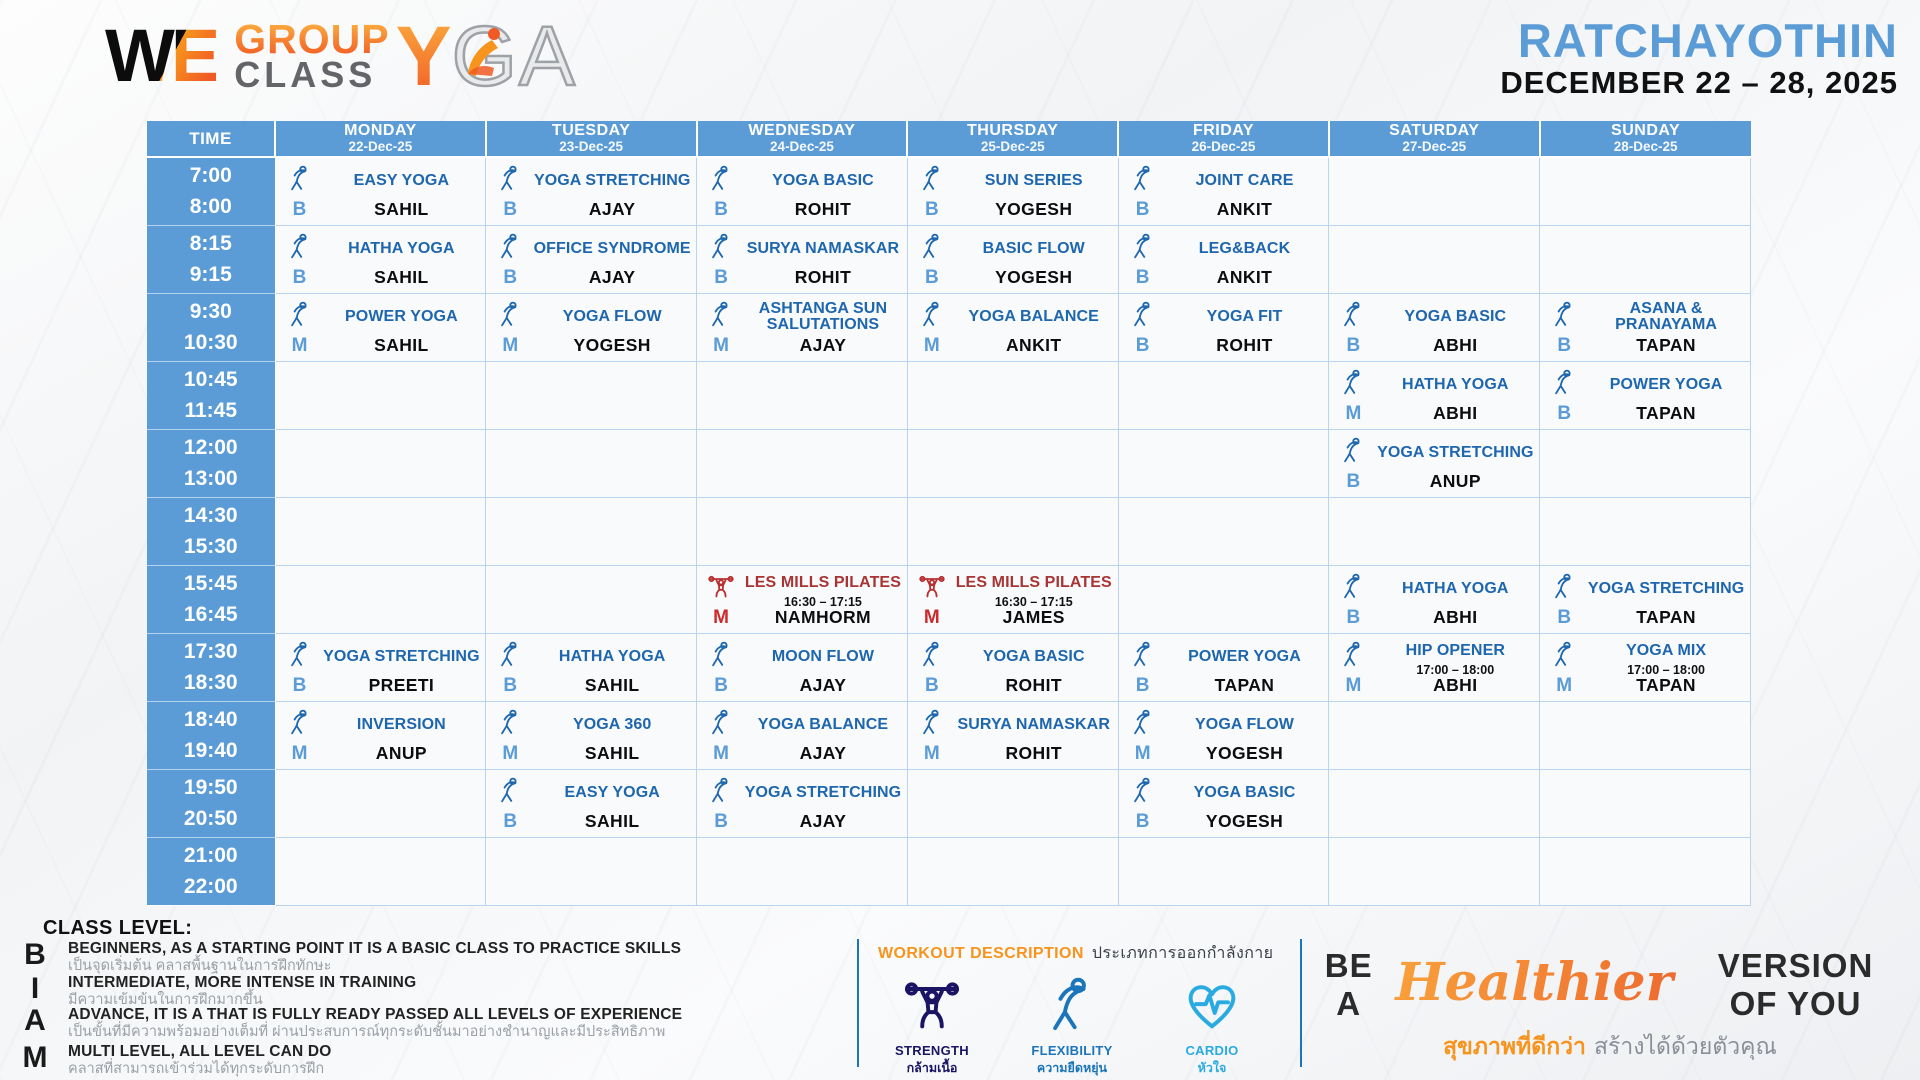 The width and height of the screenshot is (1920, 1080). What do you see at coordinates (591, 735) in the screenshot?
I see `schedule-cell: M YOGA 360 SAHIL` at bounding box center [591, 735].